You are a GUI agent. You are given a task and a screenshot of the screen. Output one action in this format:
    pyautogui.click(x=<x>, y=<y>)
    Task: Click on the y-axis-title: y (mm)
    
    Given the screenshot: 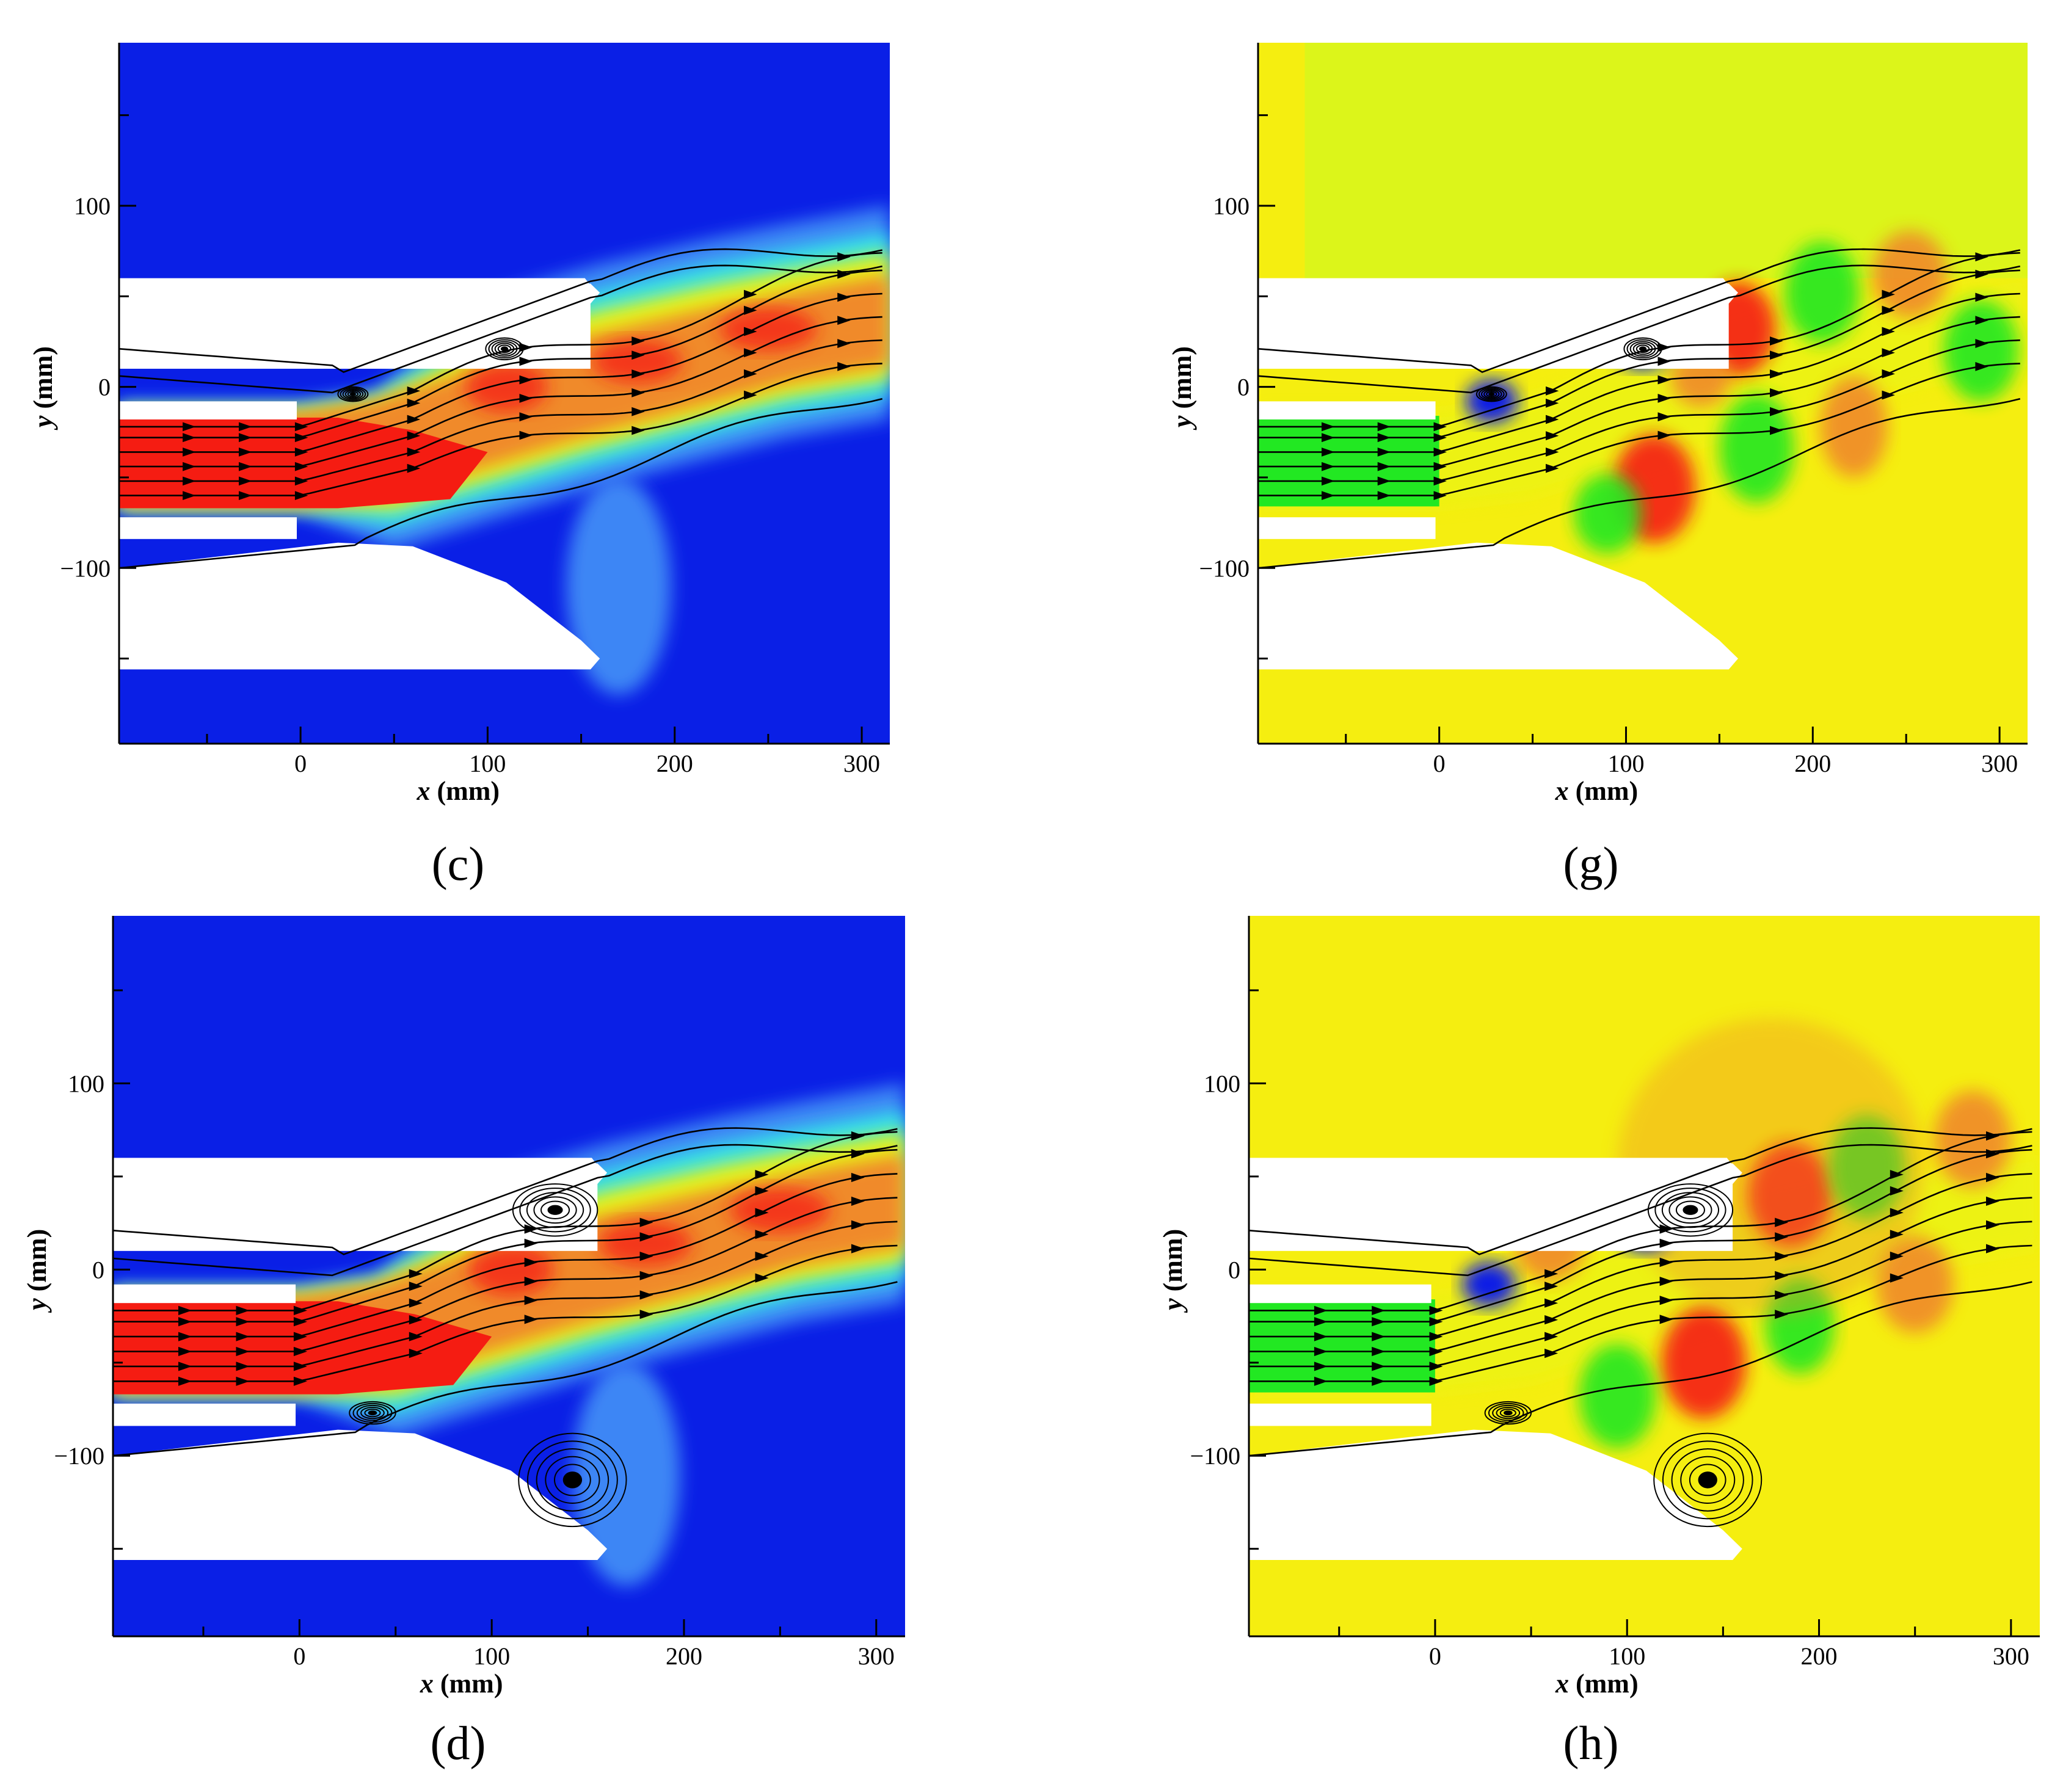 What is the action you would take?
    pyautogui.click(x=37, y=1271)
    